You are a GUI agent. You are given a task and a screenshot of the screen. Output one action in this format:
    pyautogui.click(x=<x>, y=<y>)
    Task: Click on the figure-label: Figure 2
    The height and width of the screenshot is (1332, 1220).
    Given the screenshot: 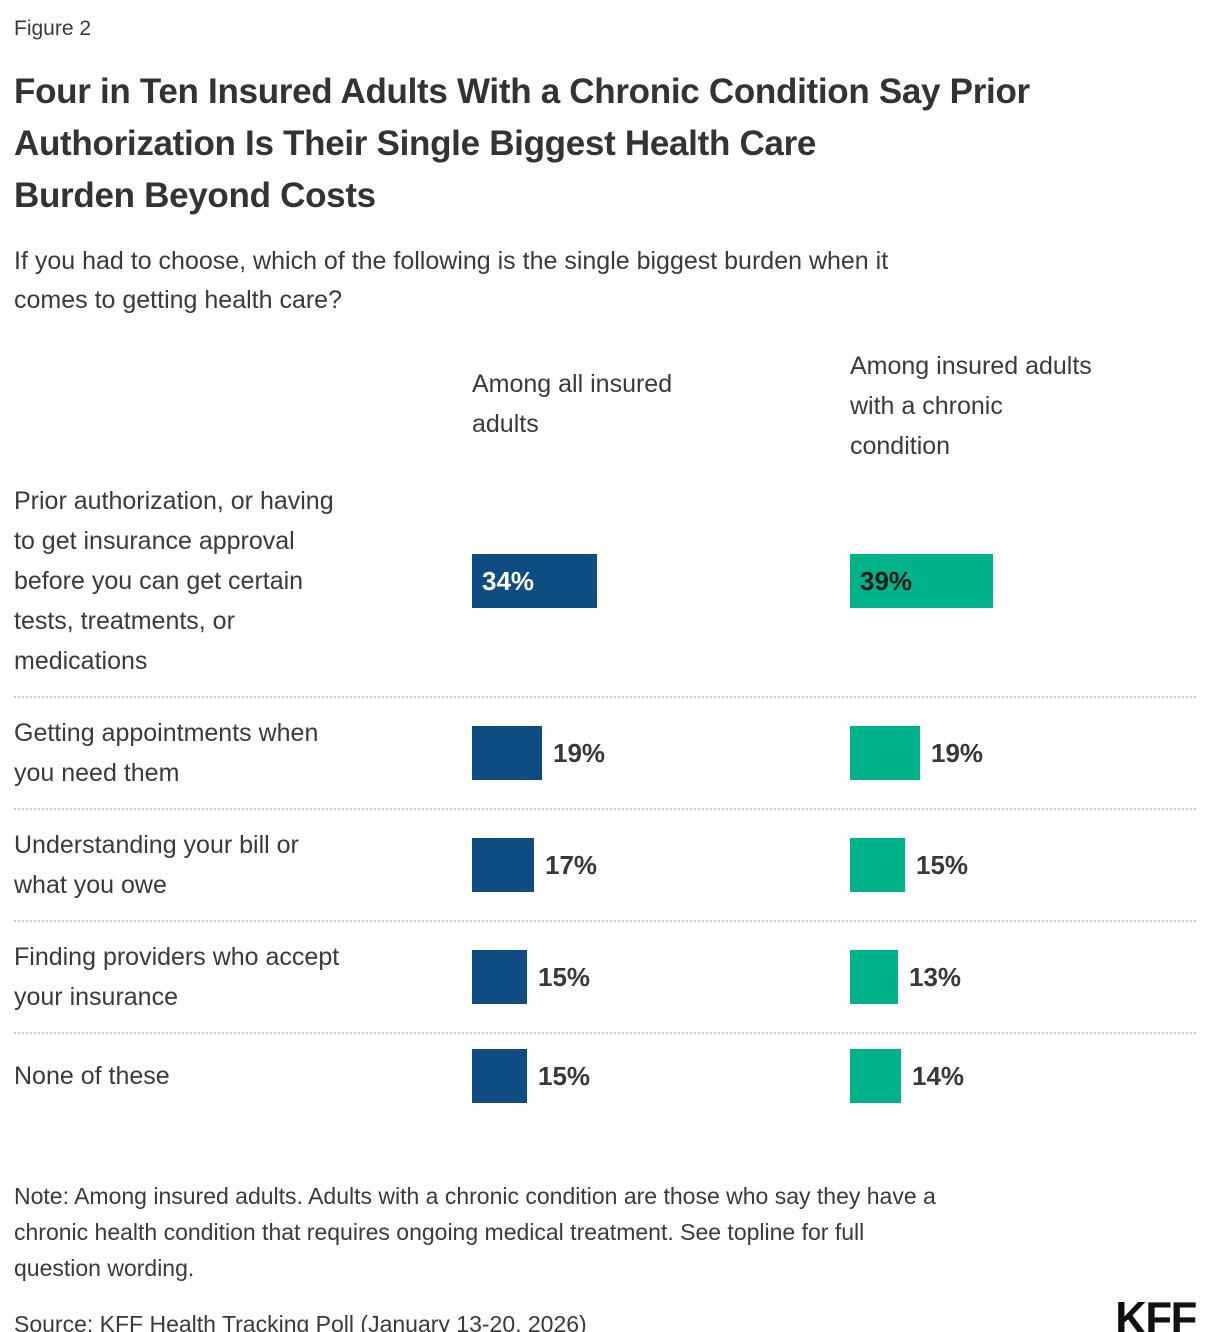 What is the action you would take?
    pyautogui.click(x=53, y=28)
    